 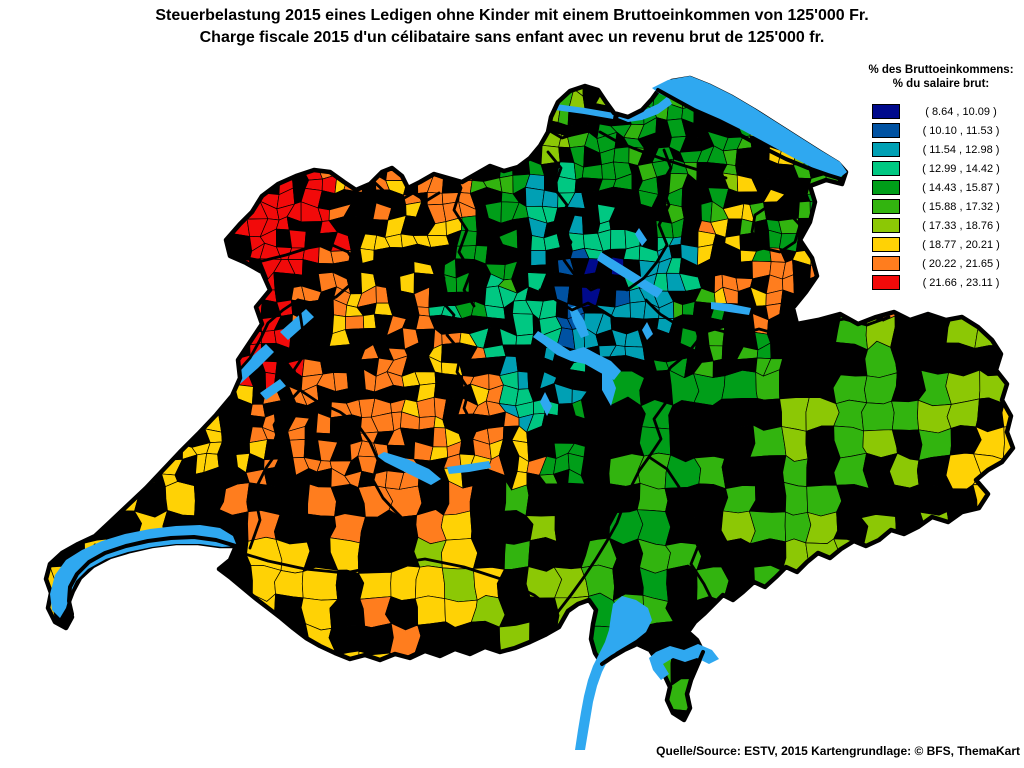 I want to click on legend-entry: ( 12.99 , 14.42 ), so click(x=941, y=168).